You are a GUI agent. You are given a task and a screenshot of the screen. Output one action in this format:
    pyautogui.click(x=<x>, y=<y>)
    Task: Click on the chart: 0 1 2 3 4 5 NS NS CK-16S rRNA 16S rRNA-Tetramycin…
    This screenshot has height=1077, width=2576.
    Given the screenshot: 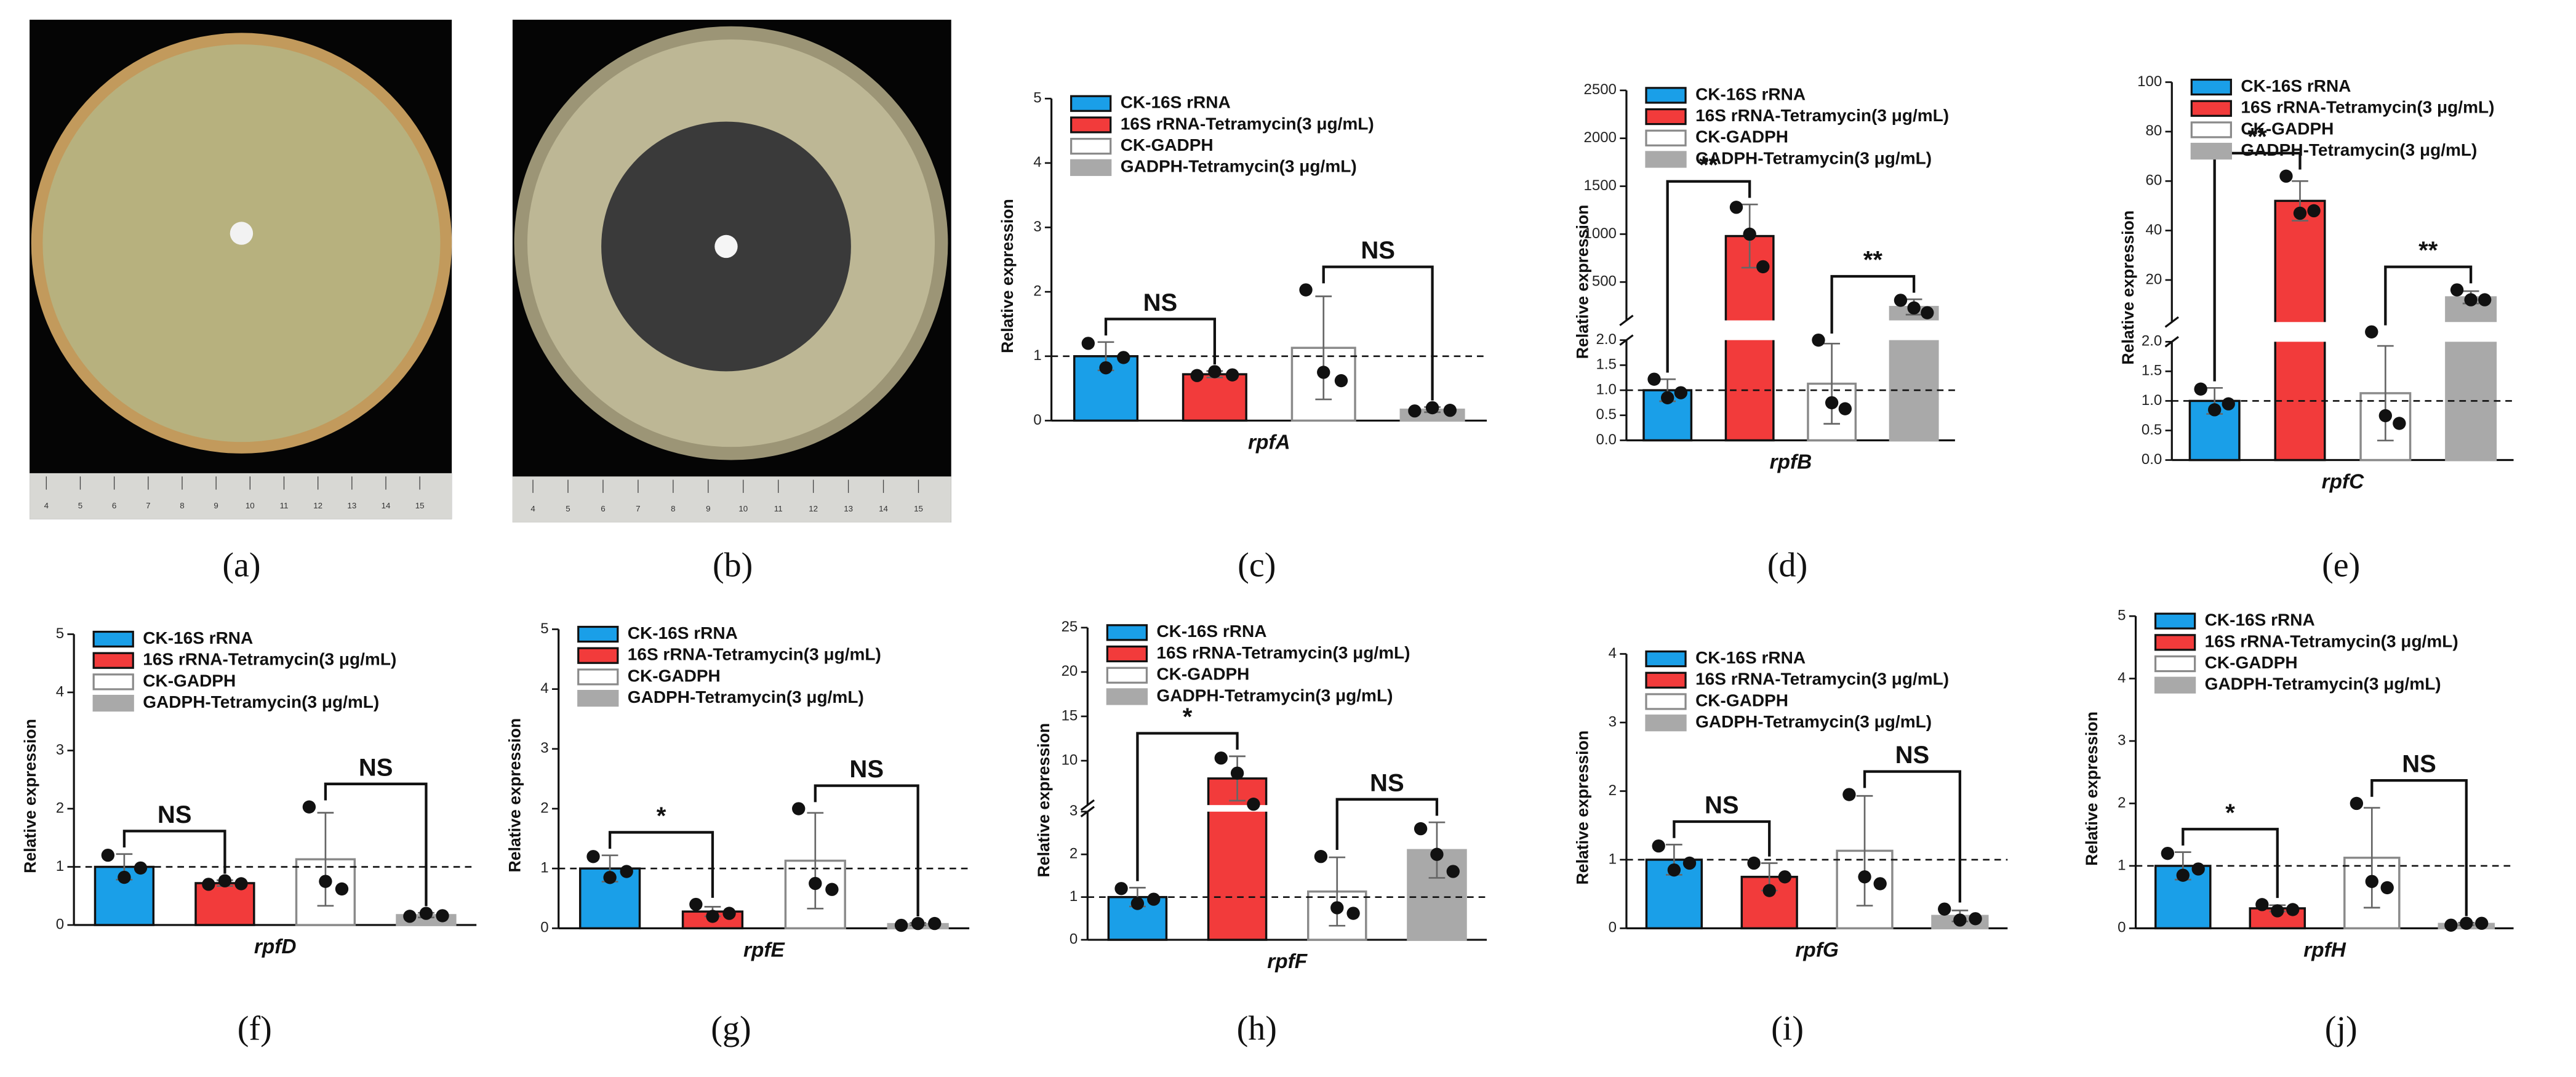 What is the action you would take?
    pyautogui.click(x=249, y=836)
    